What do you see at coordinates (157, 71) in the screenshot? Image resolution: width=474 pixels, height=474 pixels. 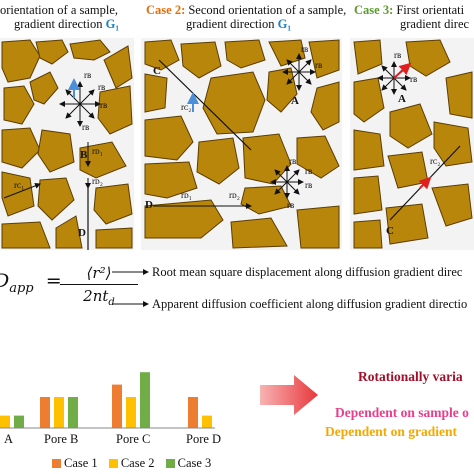 I see `case2-pore-c-label: C` at bounding box center [157, 71].